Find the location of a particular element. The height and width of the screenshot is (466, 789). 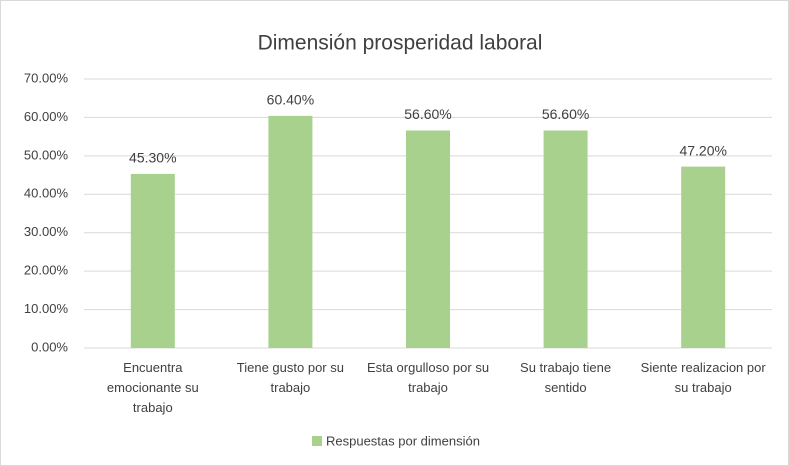

y-tick-label: 60.00% is located at coordinates (46, 116).